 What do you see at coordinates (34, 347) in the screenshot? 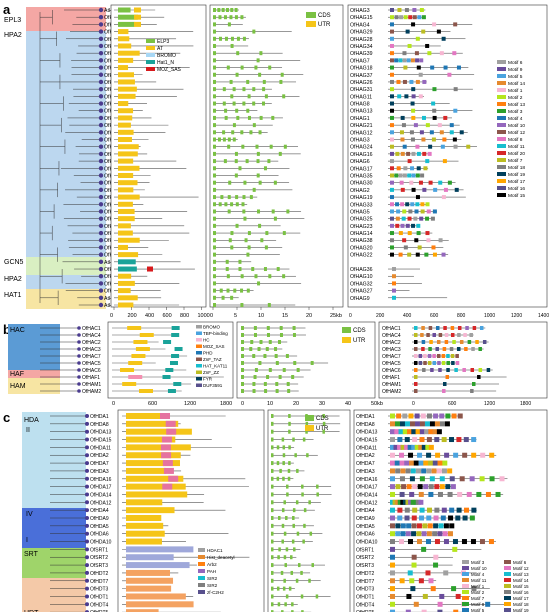
I see `group-bg-hac` at bounding box center [34, 347].